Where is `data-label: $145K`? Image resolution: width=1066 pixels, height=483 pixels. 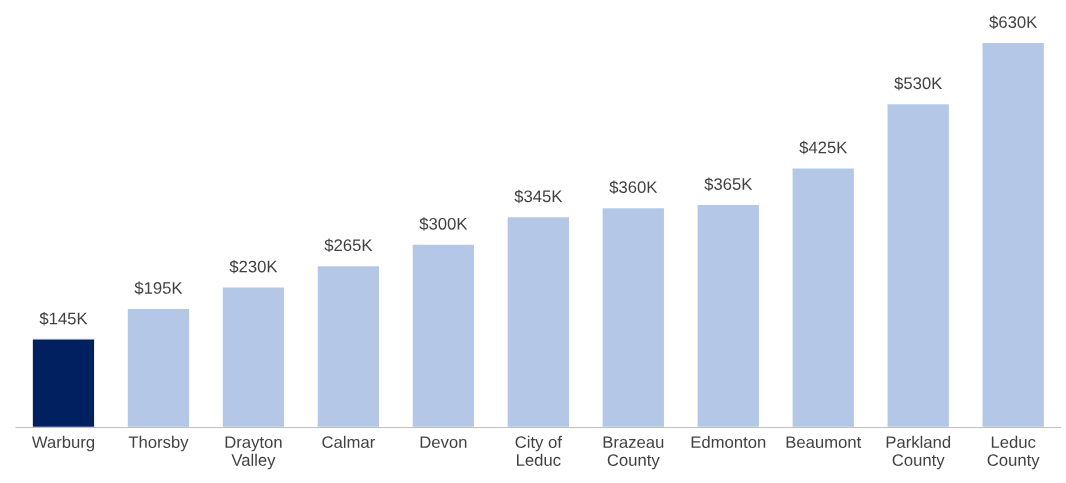 data-label: $145K is located at coordinates (63, 318).